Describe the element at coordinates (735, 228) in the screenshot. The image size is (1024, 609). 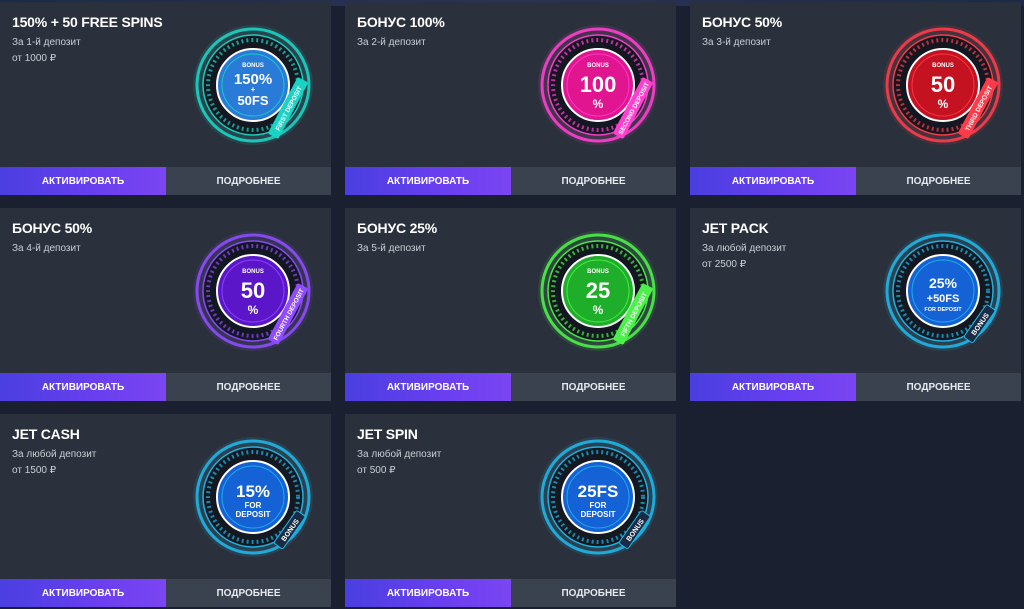
I see `card-title: JET PACK` at that location.